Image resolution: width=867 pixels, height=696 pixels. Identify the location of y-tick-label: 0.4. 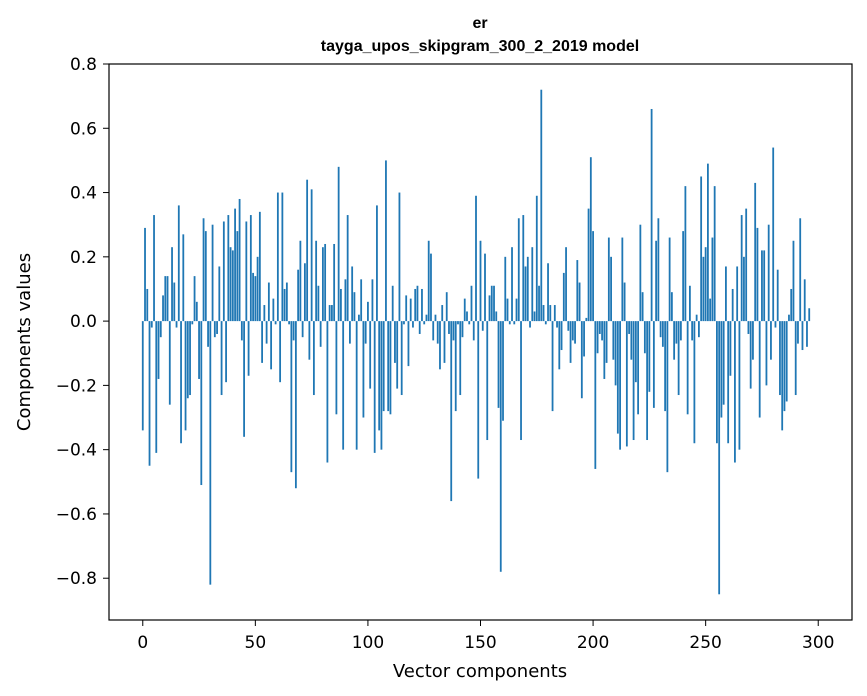
(83, 194).